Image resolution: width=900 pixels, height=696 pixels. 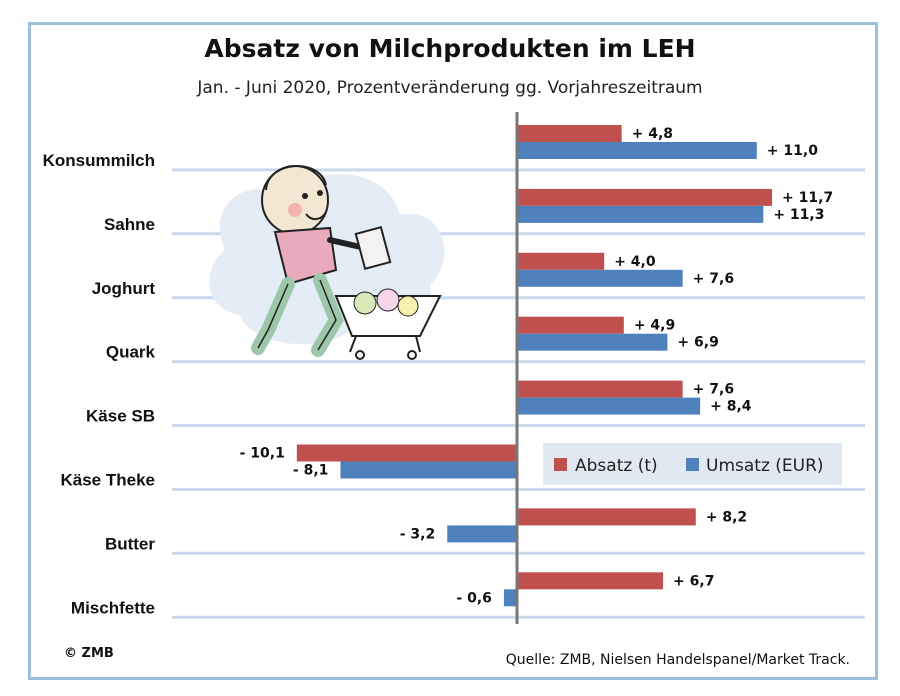 What do you see at coordinates (693, 581) in the screenshot?
I see `data-label: + 6,7` at bounding box center [693, 581].